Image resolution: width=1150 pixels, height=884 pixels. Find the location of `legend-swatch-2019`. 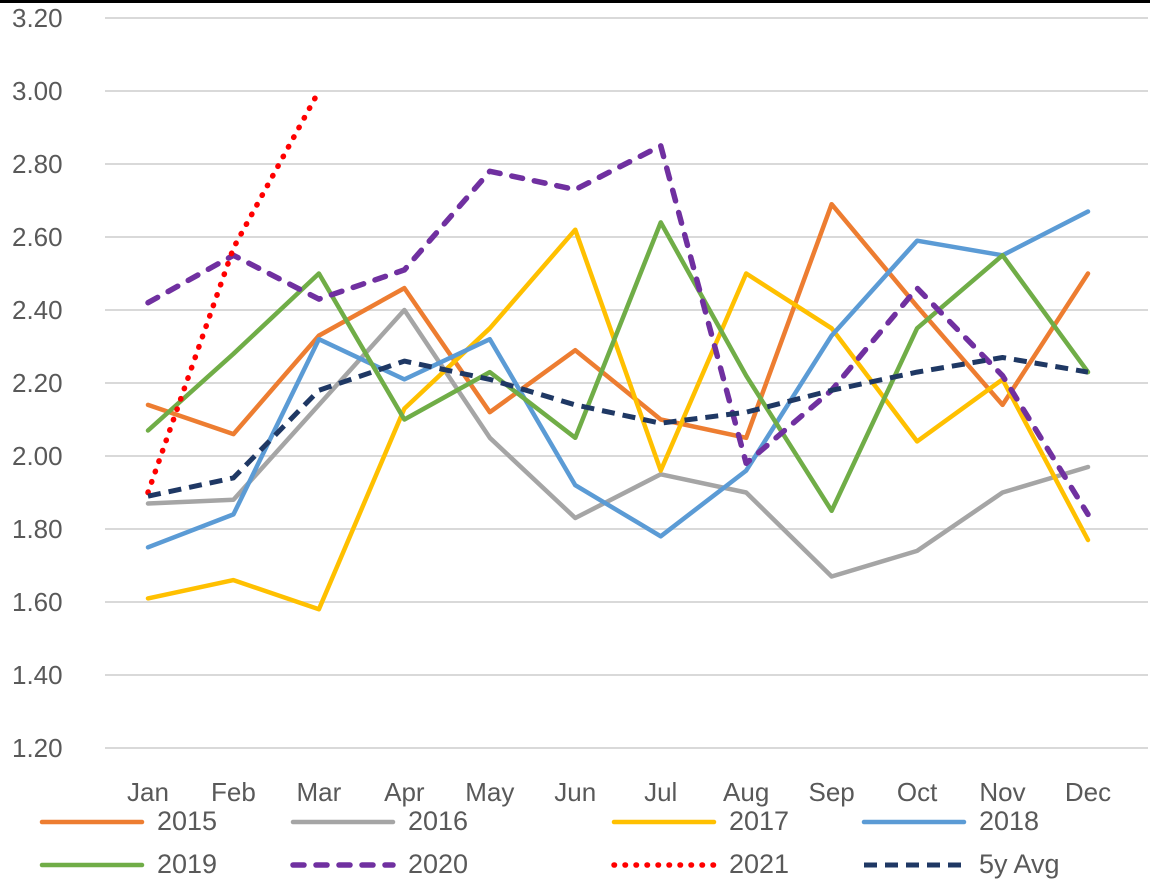

legend-swatch-2019 is located at coordinates (92, 865).